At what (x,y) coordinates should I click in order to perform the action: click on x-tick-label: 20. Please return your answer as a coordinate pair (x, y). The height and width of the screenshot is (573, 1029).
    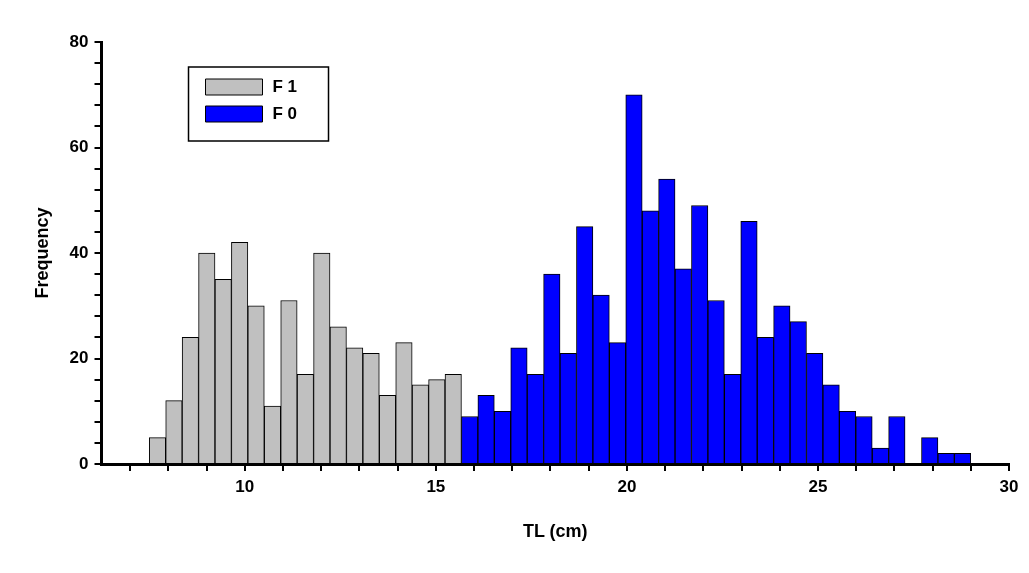
    Looking at the image, I should click on (627, 486).